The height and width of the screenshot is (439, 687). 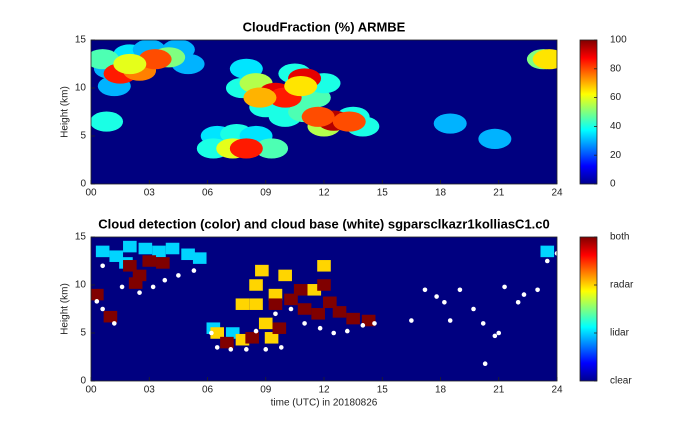 I want to click on colorbar-tick-label: clear, so click(x=621, y=381).